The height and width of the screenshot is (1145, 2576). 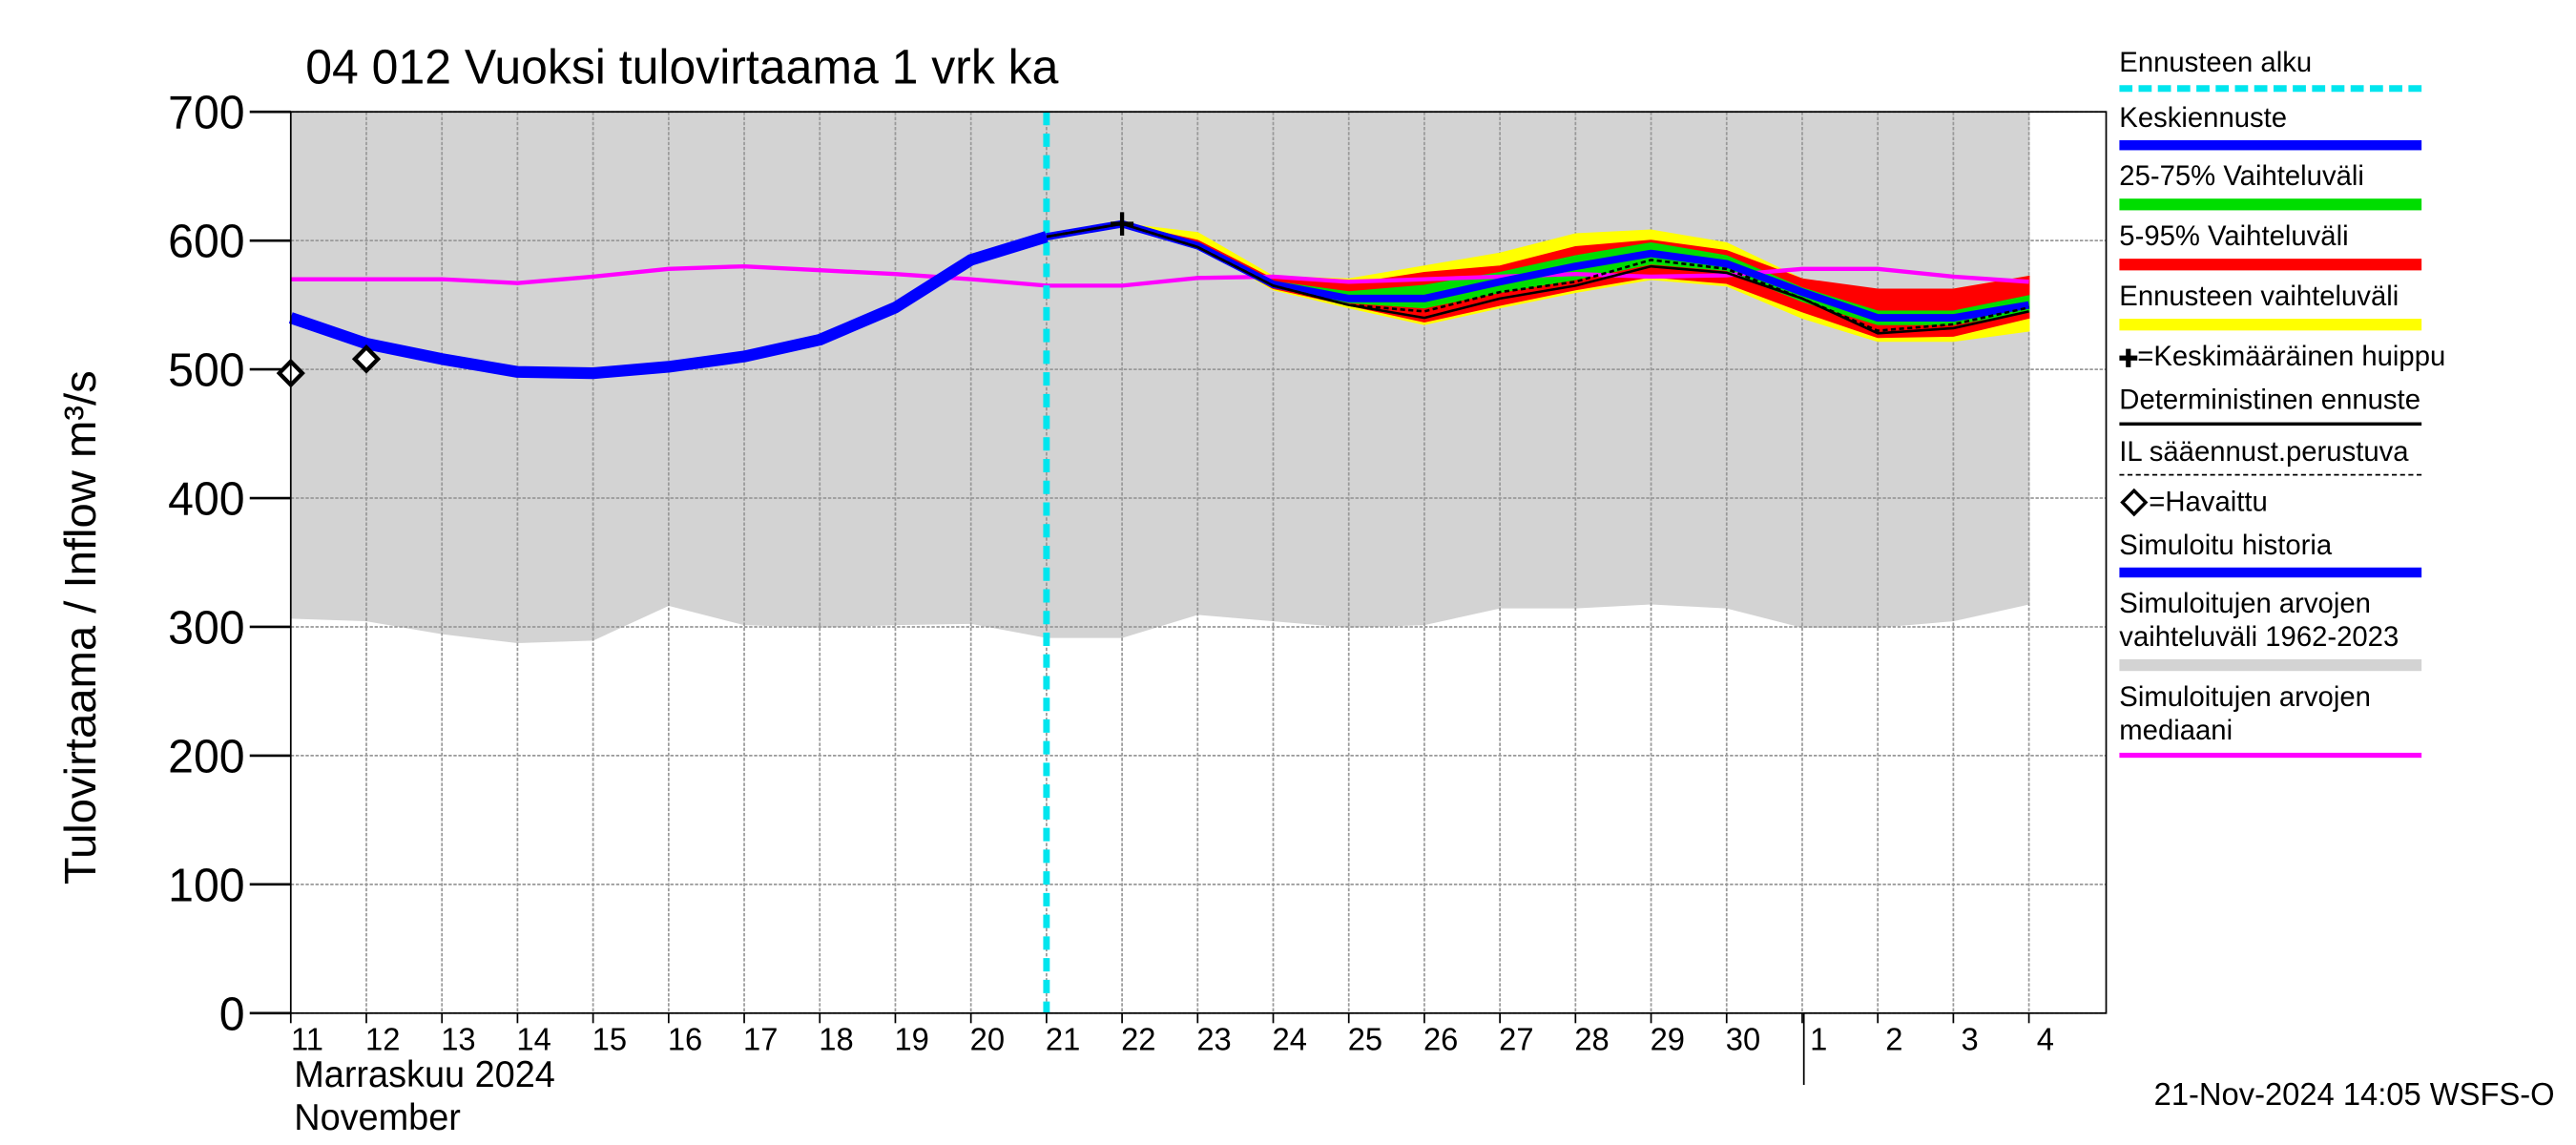 What do you see at coordinates (1743, 1038) in the screenshot?
I see `x-tick-label: 30` at bounding box center [1743, 1038].